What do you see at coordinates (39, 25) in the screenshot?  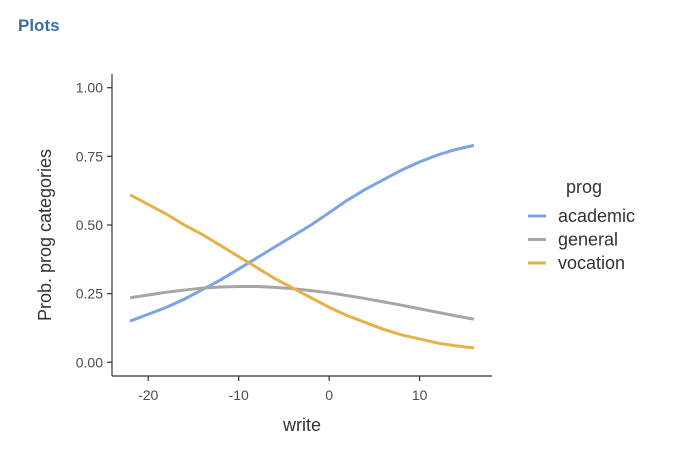 I see `plots-heading: Plots` at bounding box center [39, 25].